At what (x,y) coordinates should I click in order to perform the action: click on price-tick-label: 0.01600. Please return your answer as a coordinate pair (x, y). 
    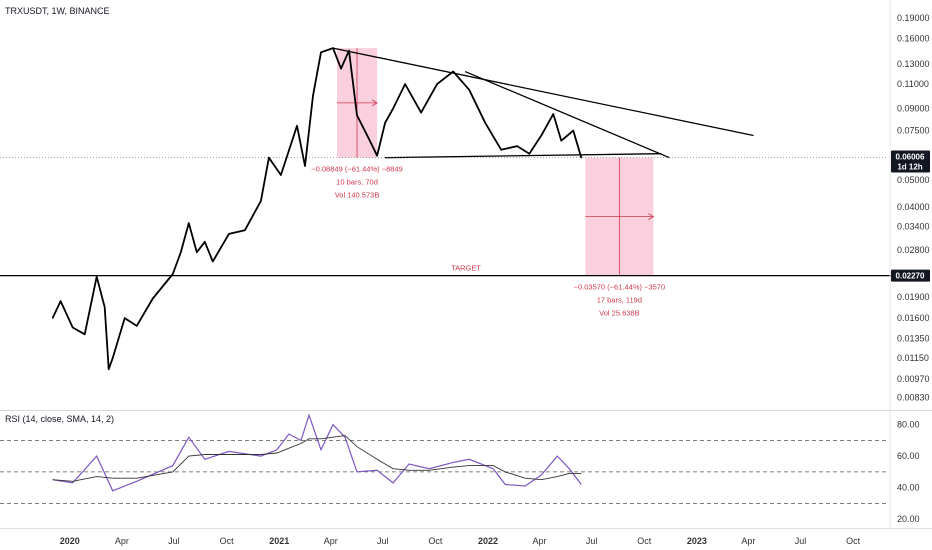
    Looking at the image, I should click on (913, 318).